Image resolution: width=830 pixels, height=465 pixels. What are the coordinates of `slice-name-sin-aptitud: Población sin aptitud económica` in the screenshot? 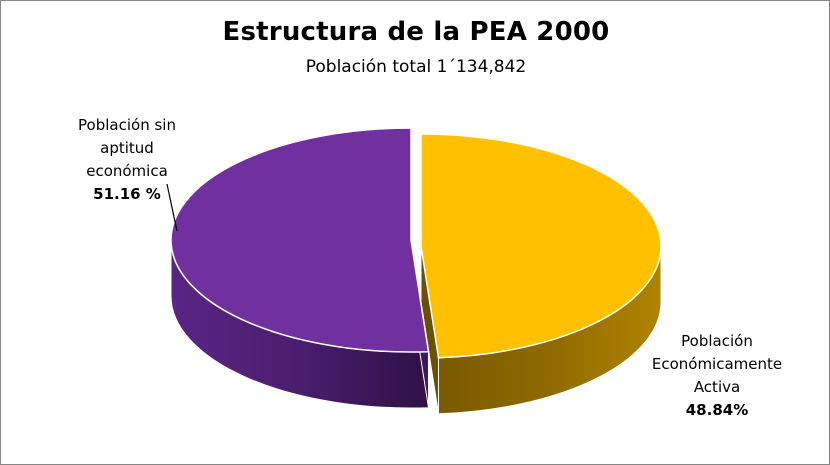 It's located at (127, 148).